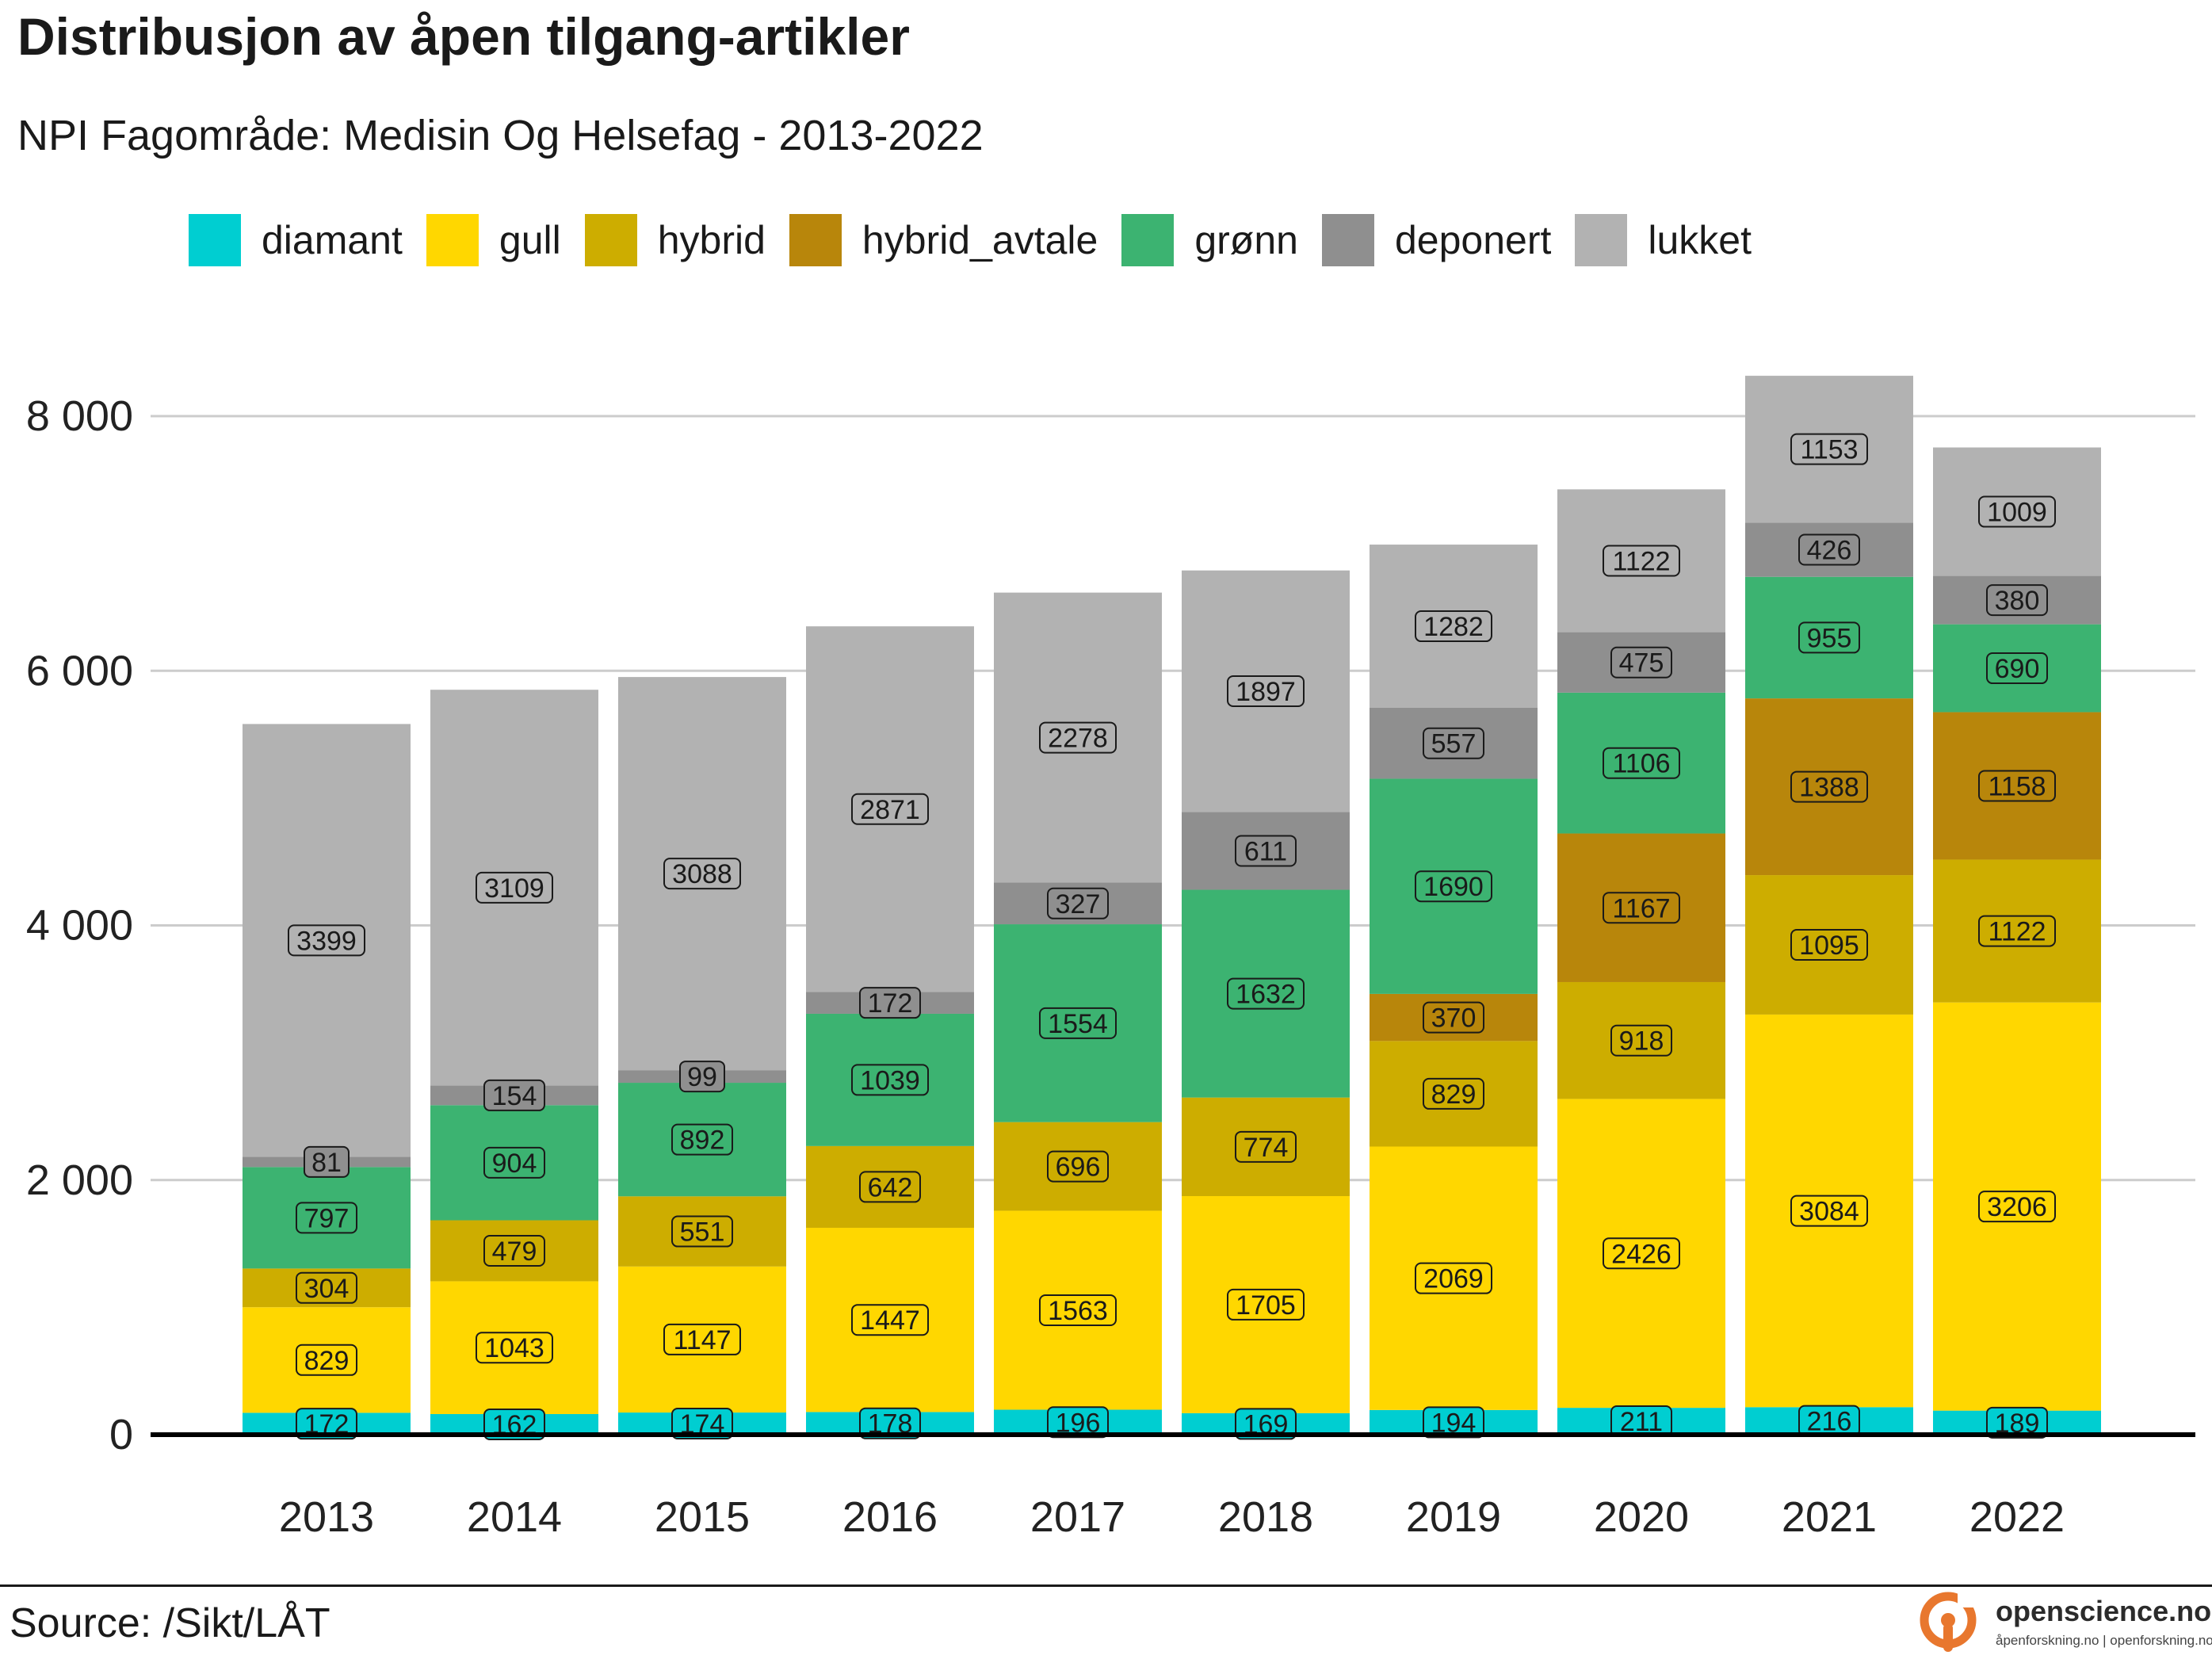  I want to click on data-label: 1388, so click(1829, 788).